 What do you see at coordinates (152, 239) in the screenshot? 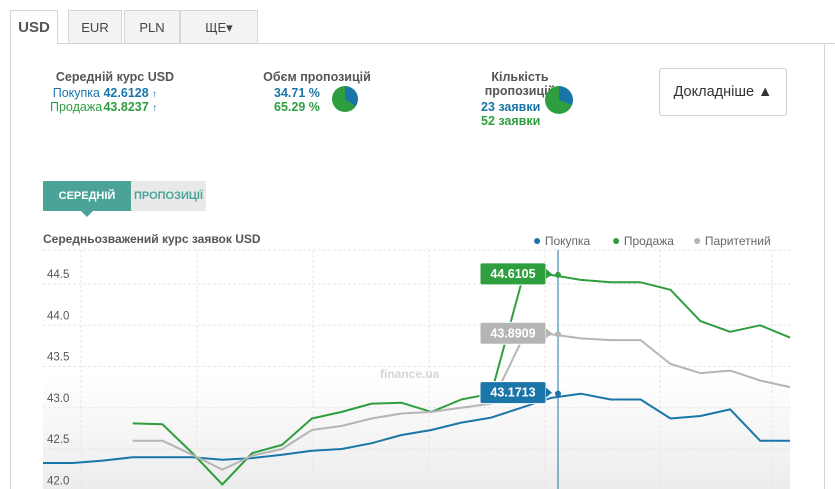
I see `chart-title: Середньозважений курс заявок USD` at bounding box center [152, 239].